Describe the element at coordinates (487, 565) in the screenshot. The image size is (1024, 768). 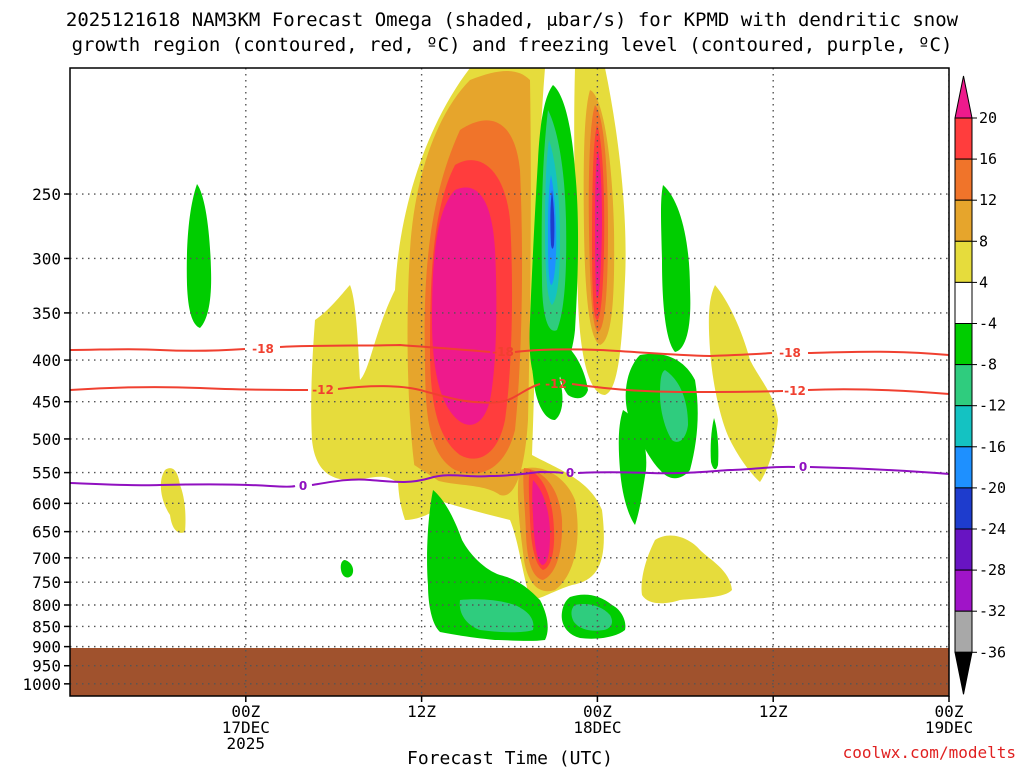
I see `omega-region-green-lower-left` at that location.